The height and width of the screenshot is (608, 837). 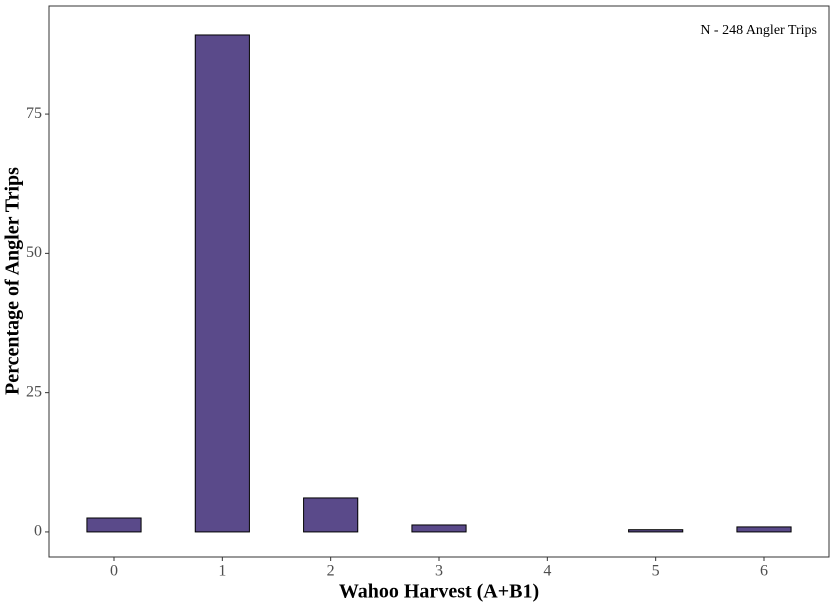 I want to click on y-tick-label: 0, so click(x=38, y=531).